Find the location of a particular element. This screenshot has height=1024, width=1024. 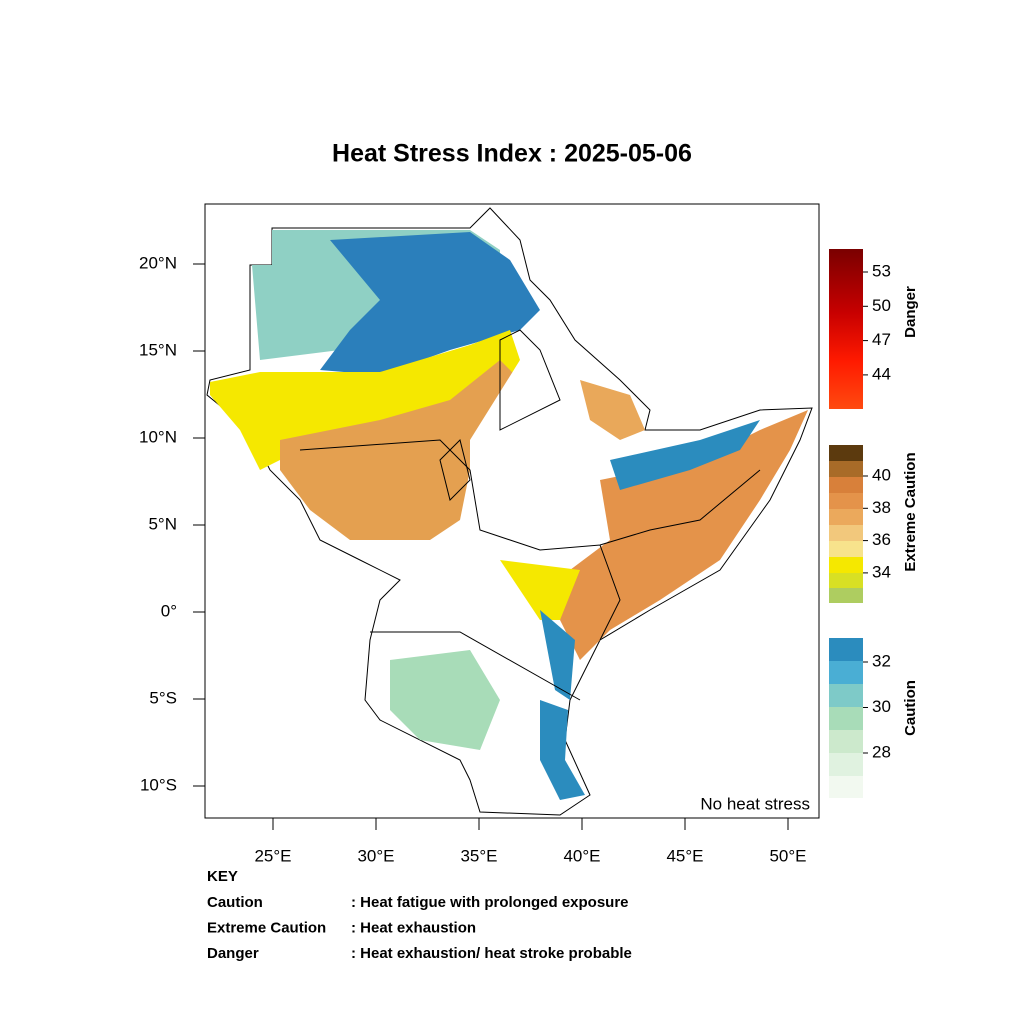

y-tick-label: 10°N is located at coordinates (158, 436).